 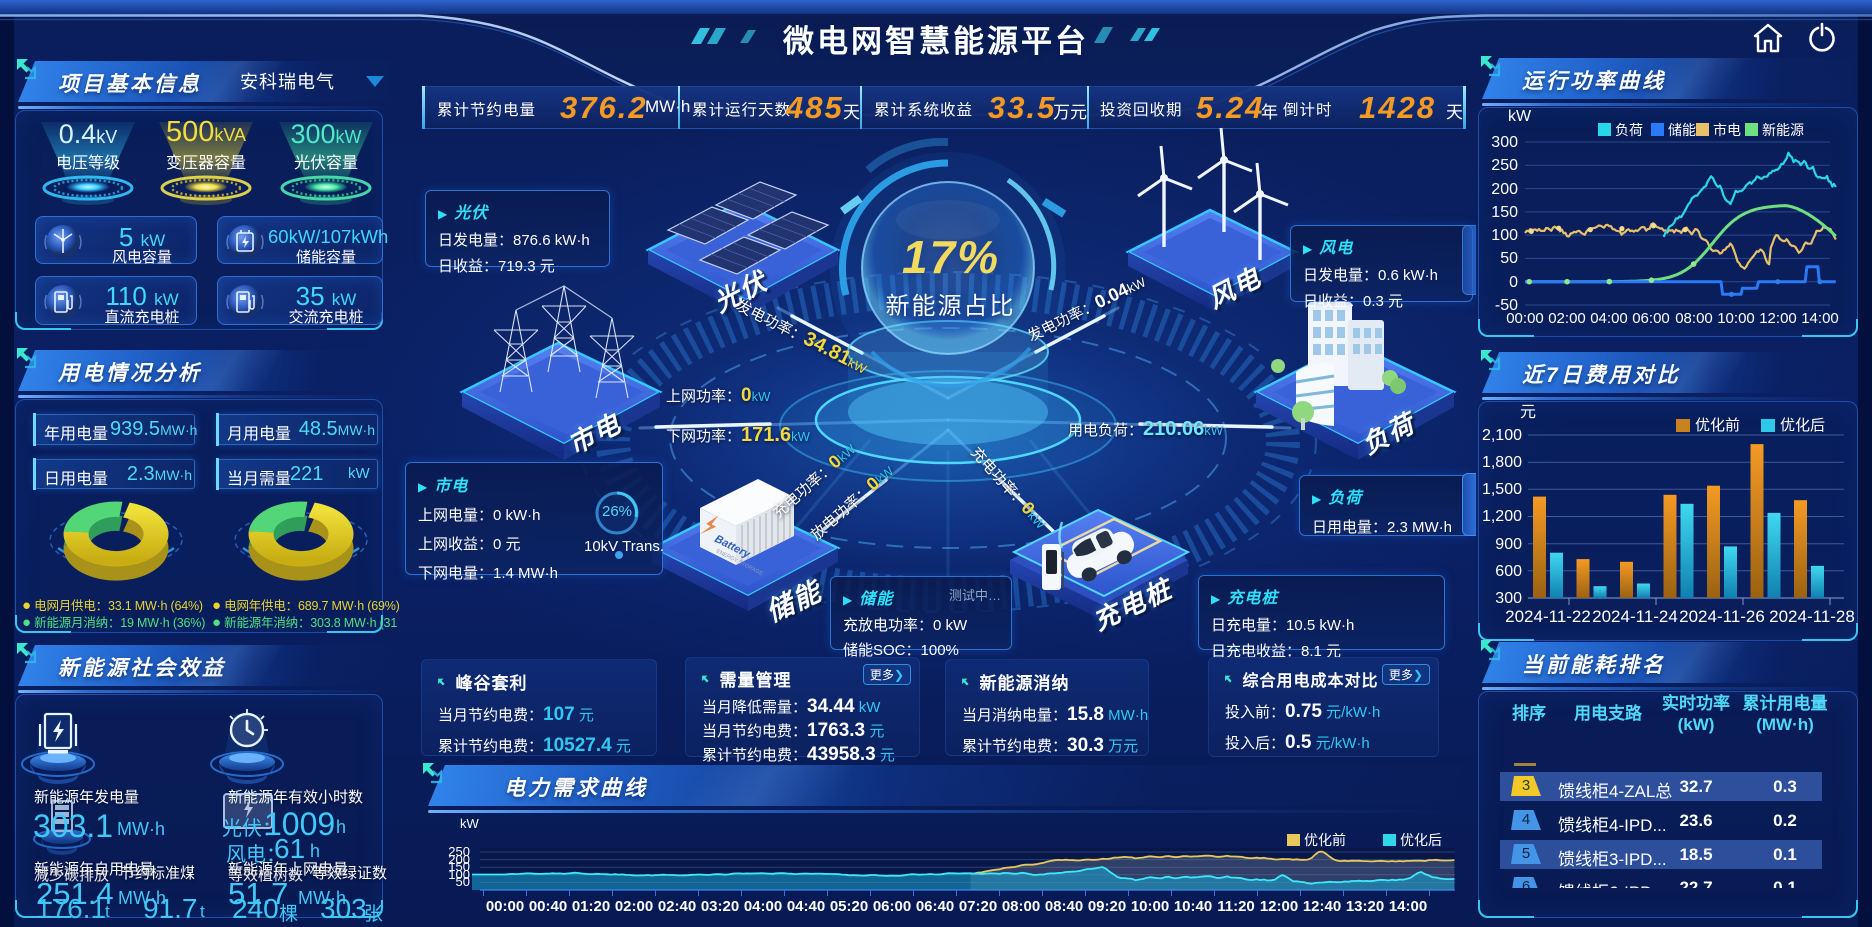 I want to click on svg-text: 08:40, so click(x=1064, y=906).